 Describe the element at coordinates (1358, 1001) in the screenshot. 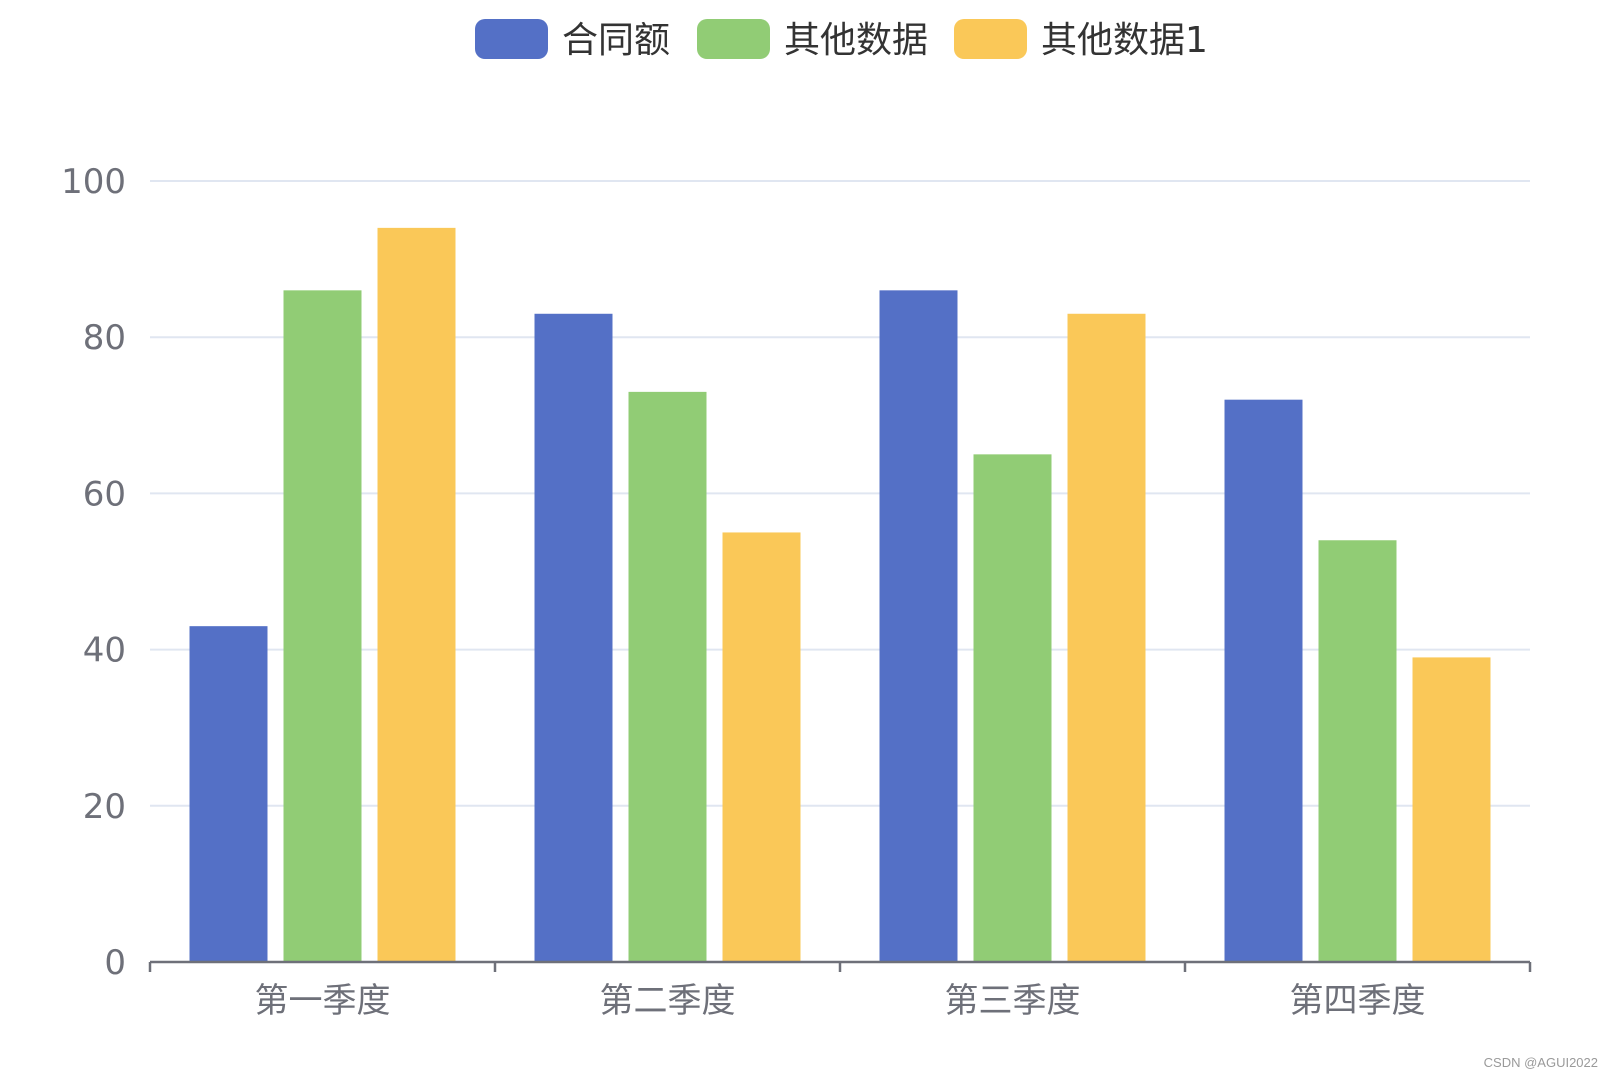

I see `x-tick-label: 第四季度` at that location.